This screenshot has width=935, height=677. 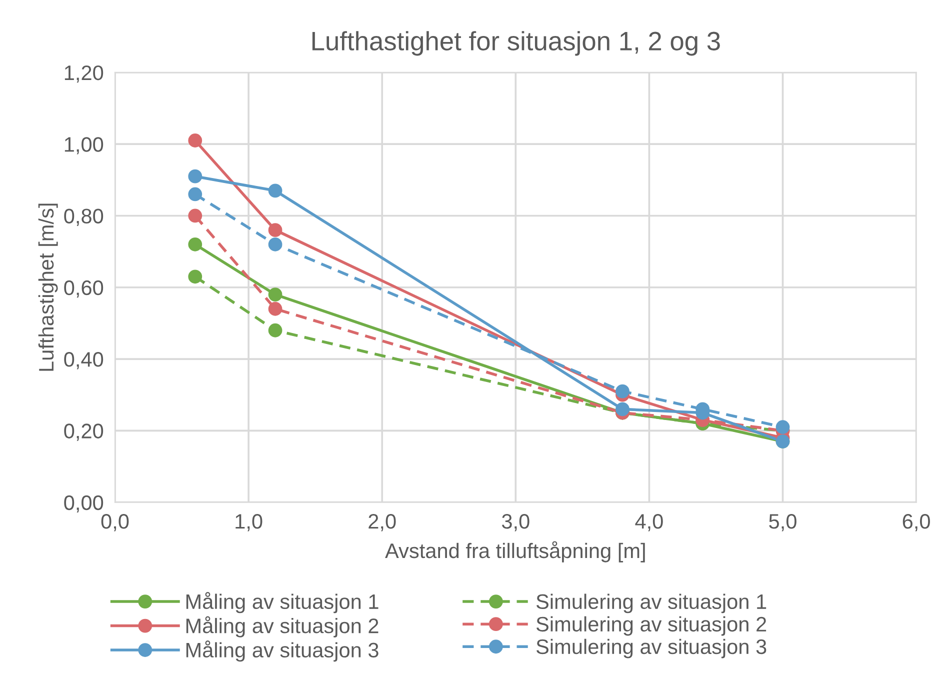 What do you see at coordinates (649, 523) in the screenshot?
I see `x-tick-label: 4,0` at bounding box center [649, 523].